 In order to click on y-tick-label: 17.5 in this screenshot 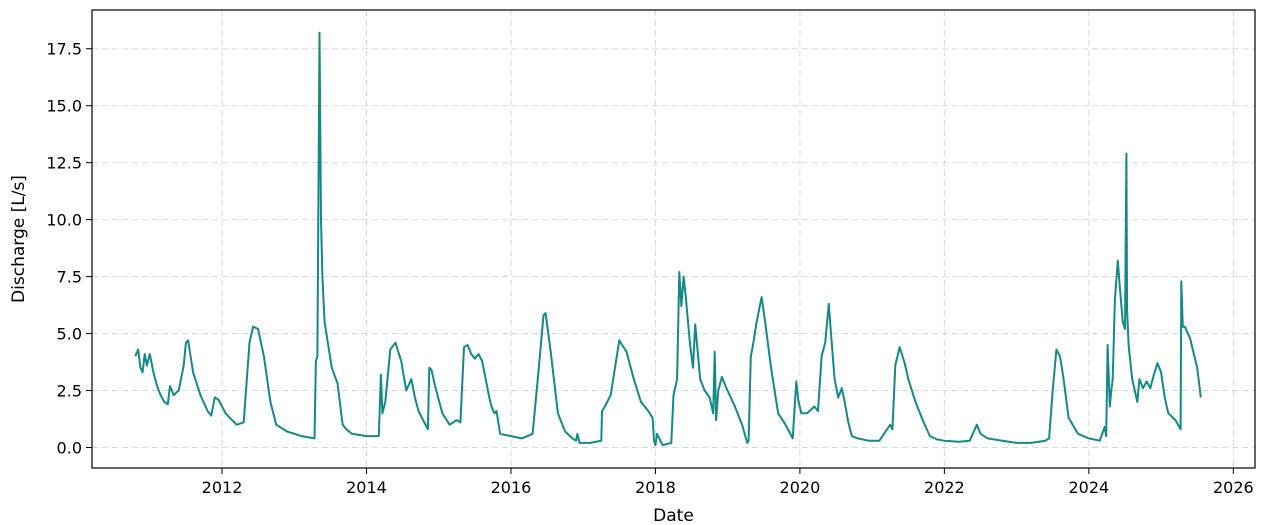, I will do `click(64, 49)`.